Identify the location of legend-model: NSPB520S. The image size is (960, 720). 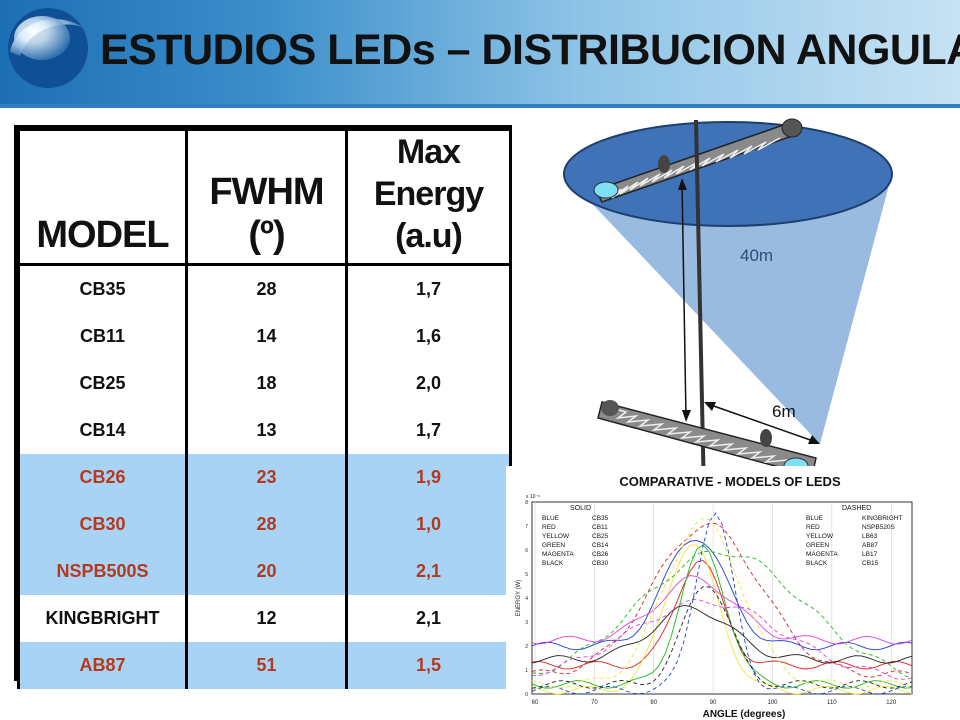
(879, 527).